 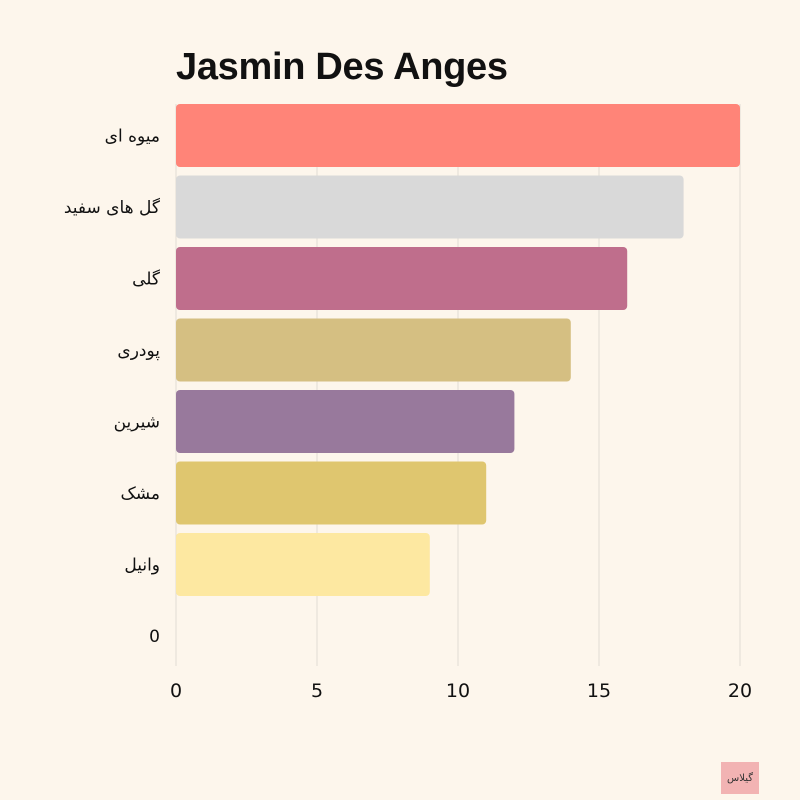 What do you see at coordinates (599, 691) in the screenshot?
I see `x-tick-label: 15` at bounding box center [599, 691].